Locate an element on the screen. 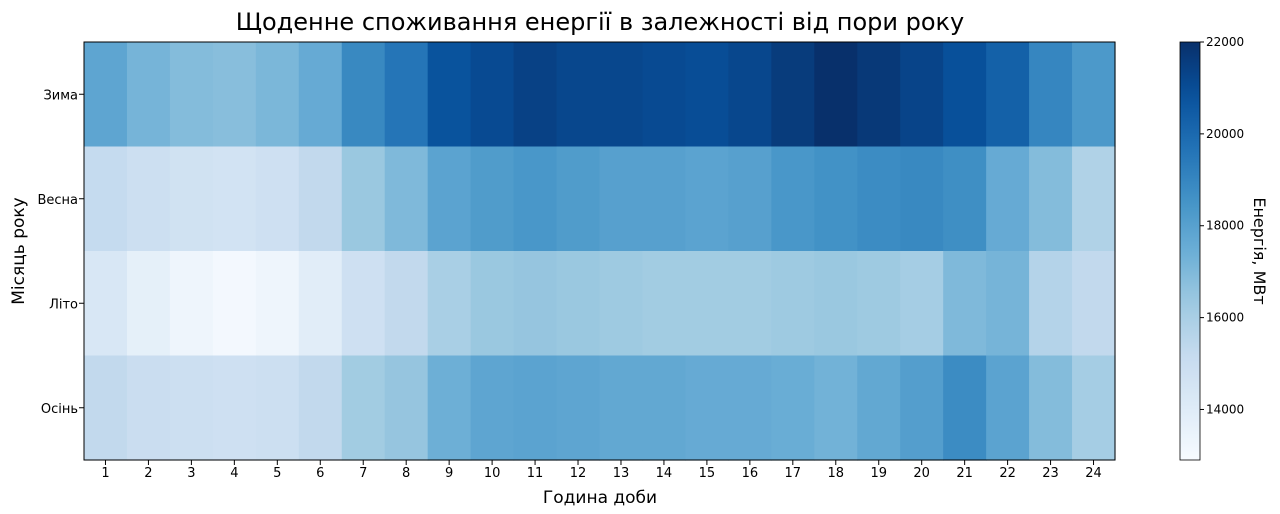 This screenshot has height=514, width=1280. x-tick-label: 1 is located at coordinates (105, 473).